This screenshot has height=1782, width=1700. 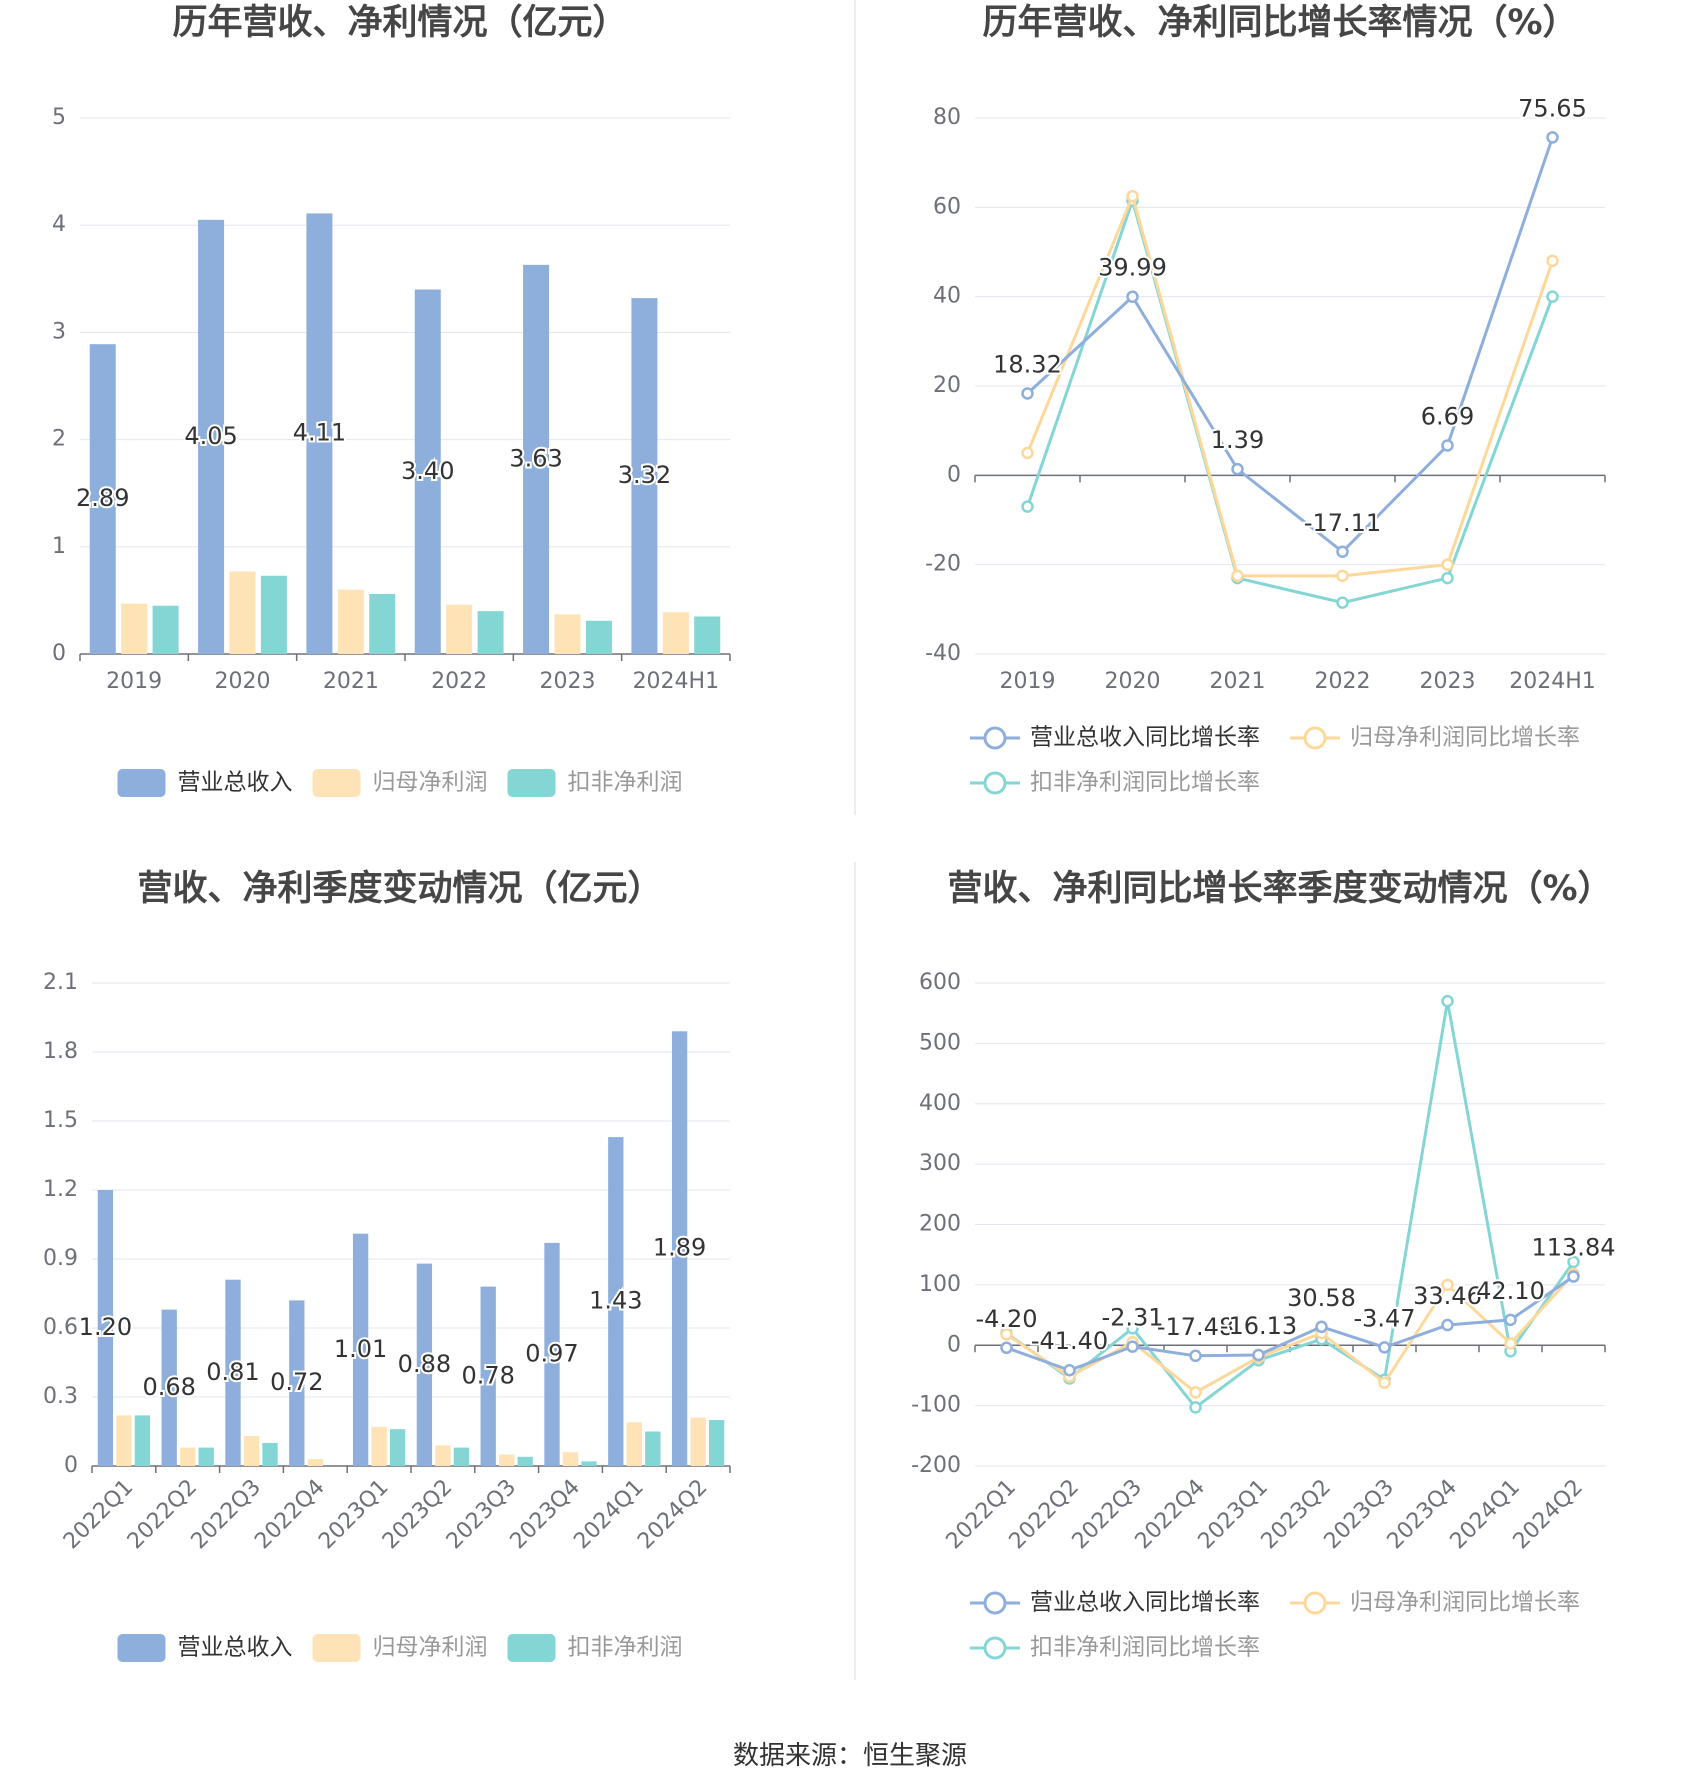 What do you see at coordinates (60, 1258) in the screenshot?
I see `y-tick-label: 0.9` at bounding box center [60, 1258].